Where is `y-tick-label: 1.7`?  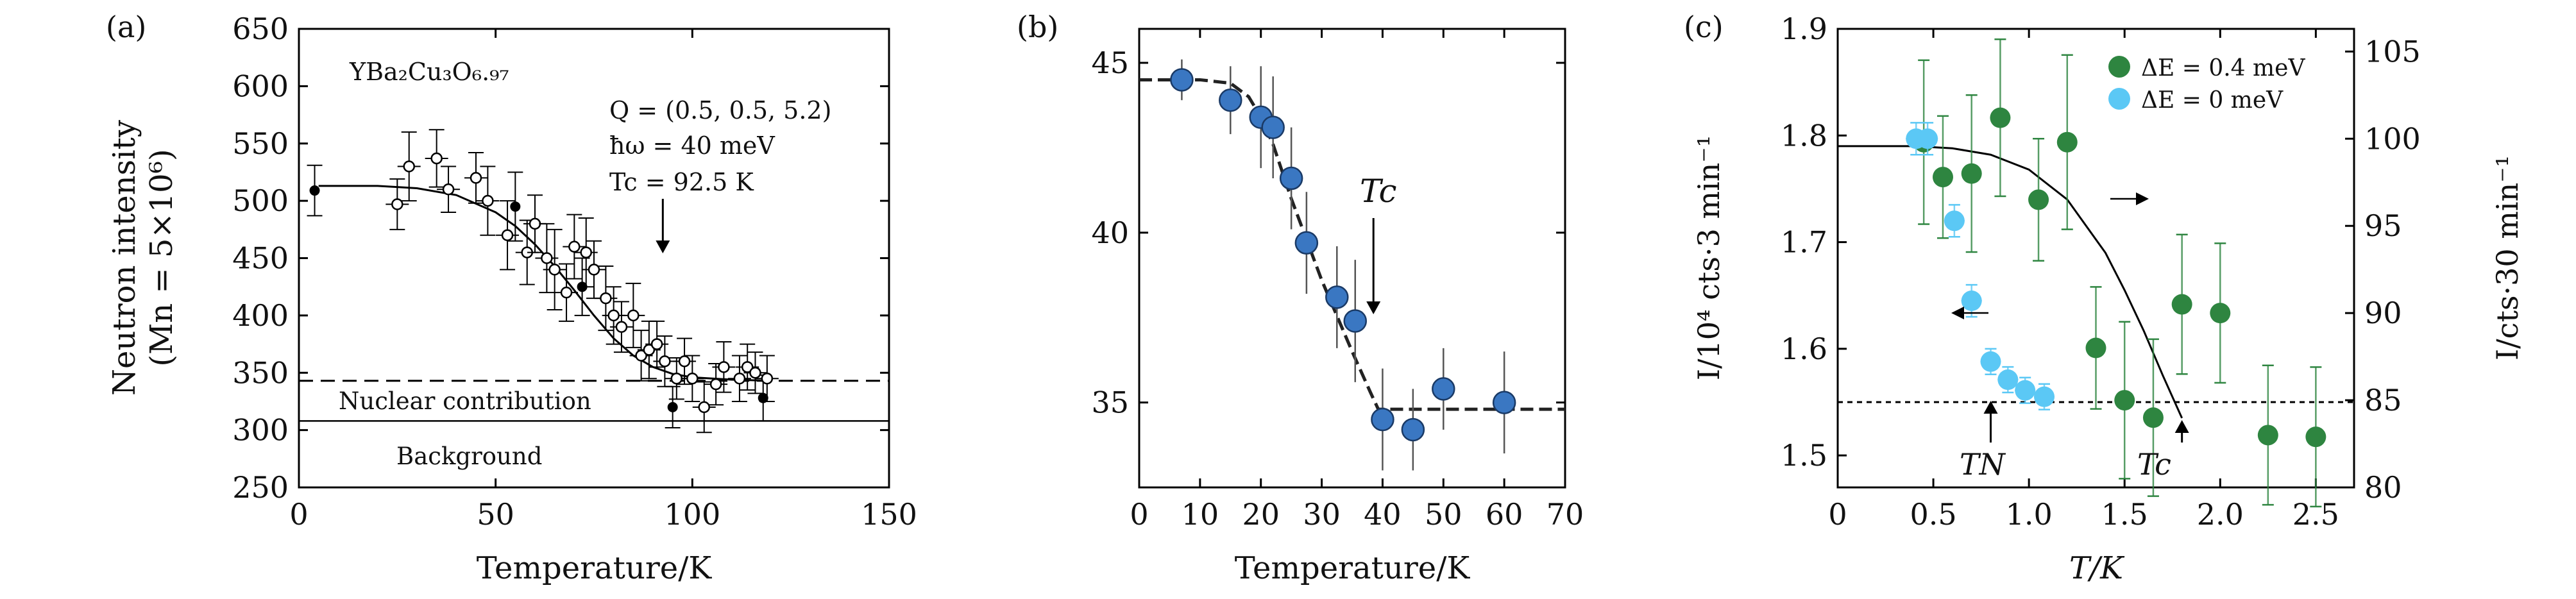
y-tick-label: 1.7 is located at coordinates (1804, 242).